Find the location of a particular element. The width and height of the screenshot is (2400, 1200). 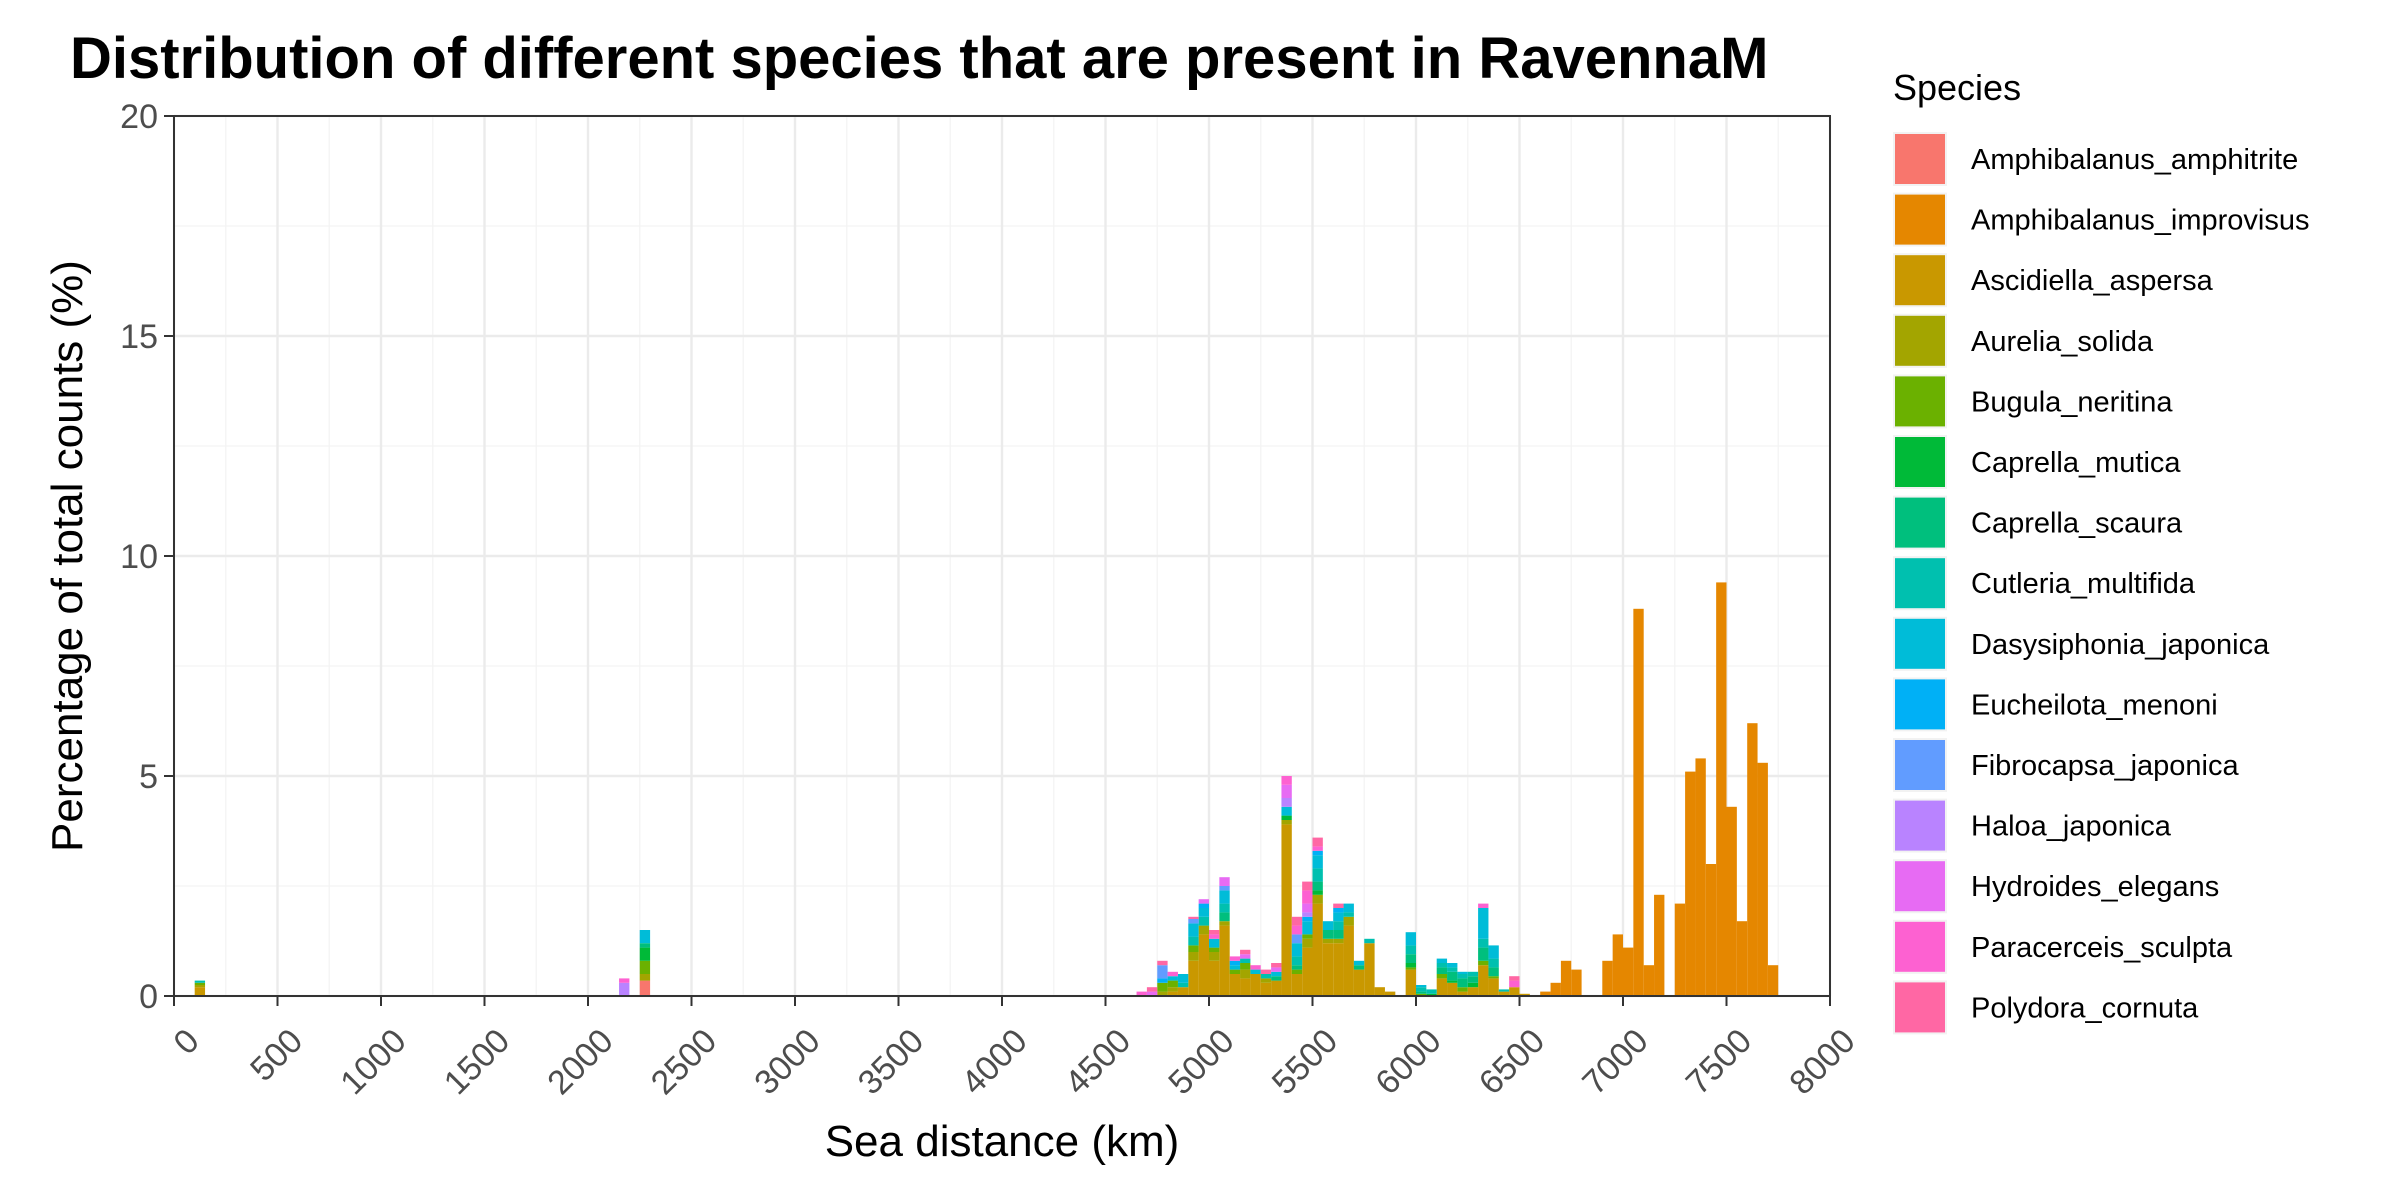

y-tick-label: 0 is located at coordinates (148, 997).